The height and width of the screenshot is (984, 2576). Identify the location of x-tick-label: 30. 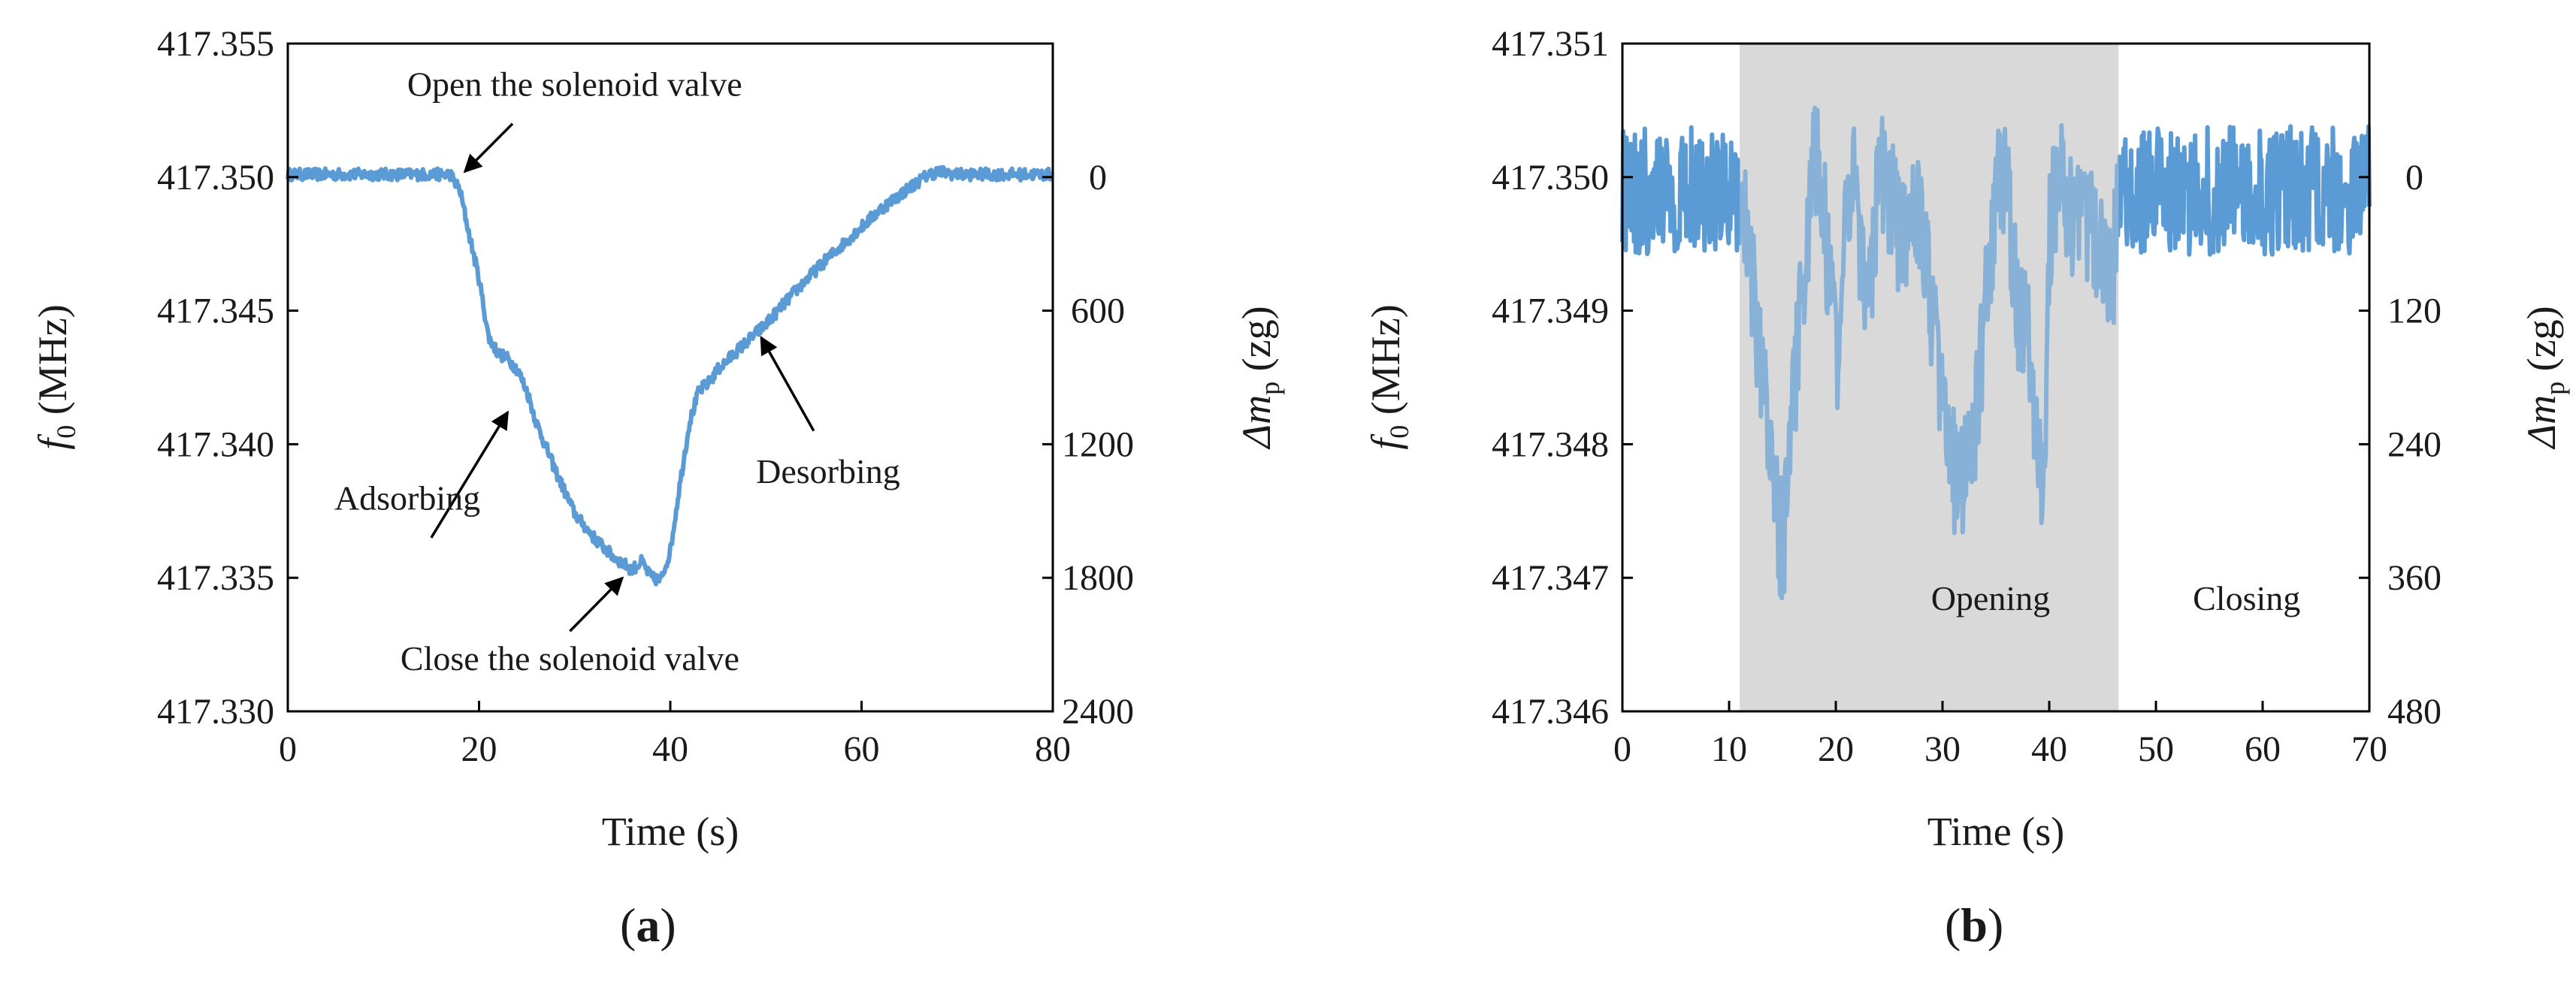
(1942, 749).